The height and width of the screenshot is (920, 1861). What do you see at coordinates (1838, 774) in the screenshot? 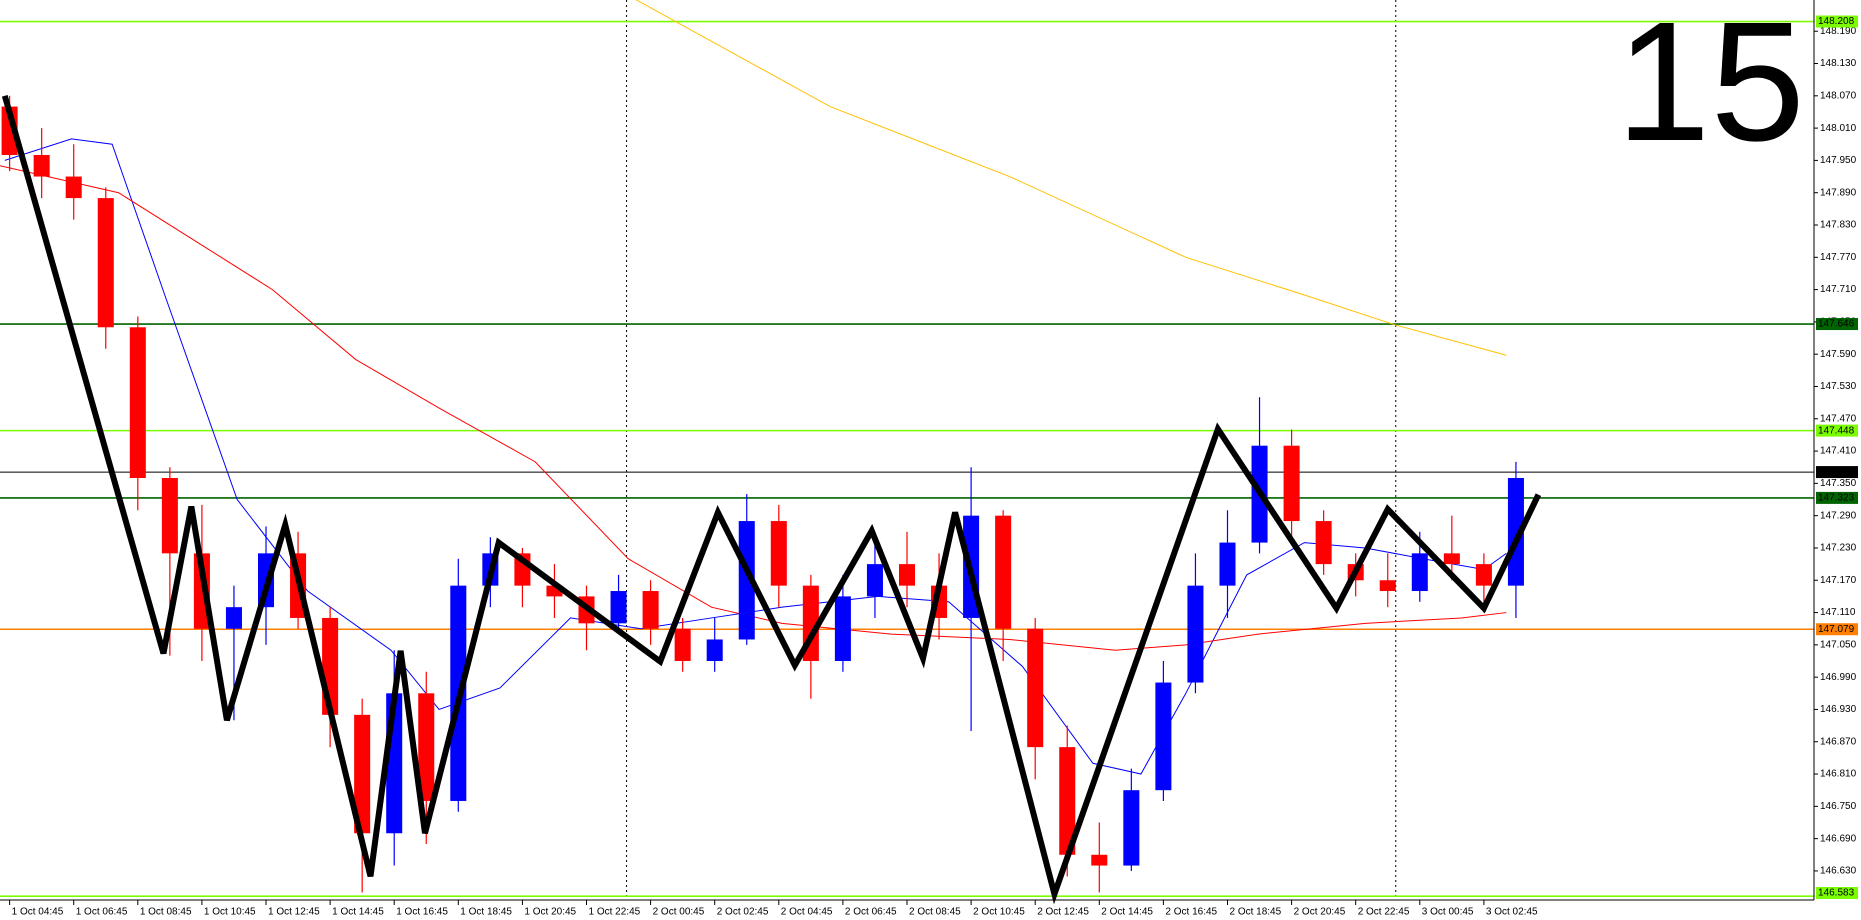
I see `y-tick-label: 146.810` at bounding box center [1838, 774].